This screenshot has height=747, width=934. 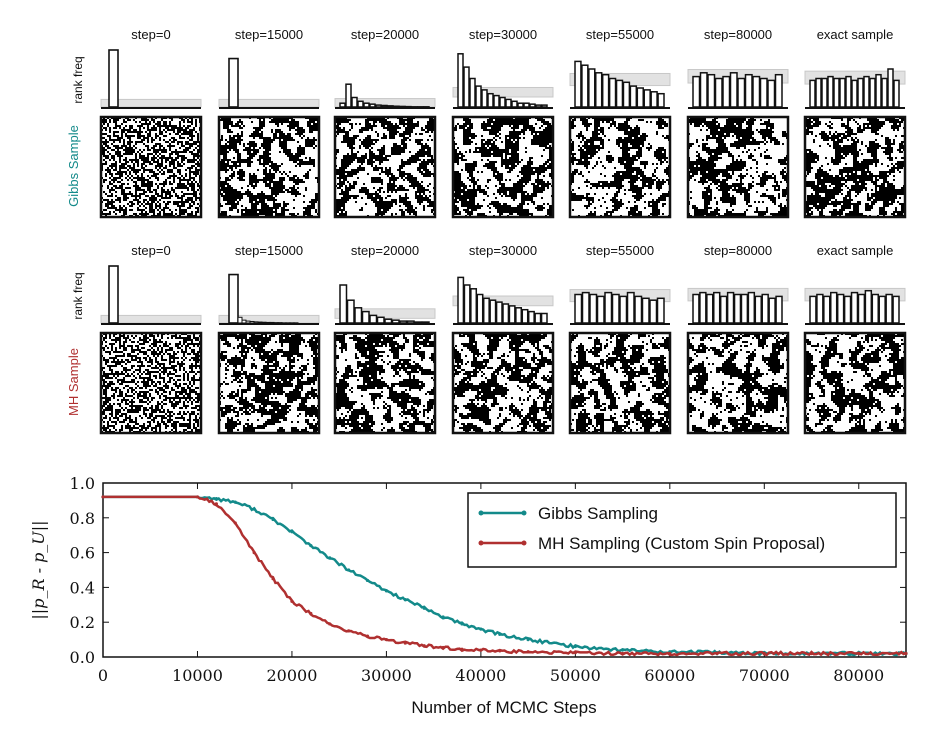 I want to click on legend-gibbs-marker-b, so click(x=524, y=513).